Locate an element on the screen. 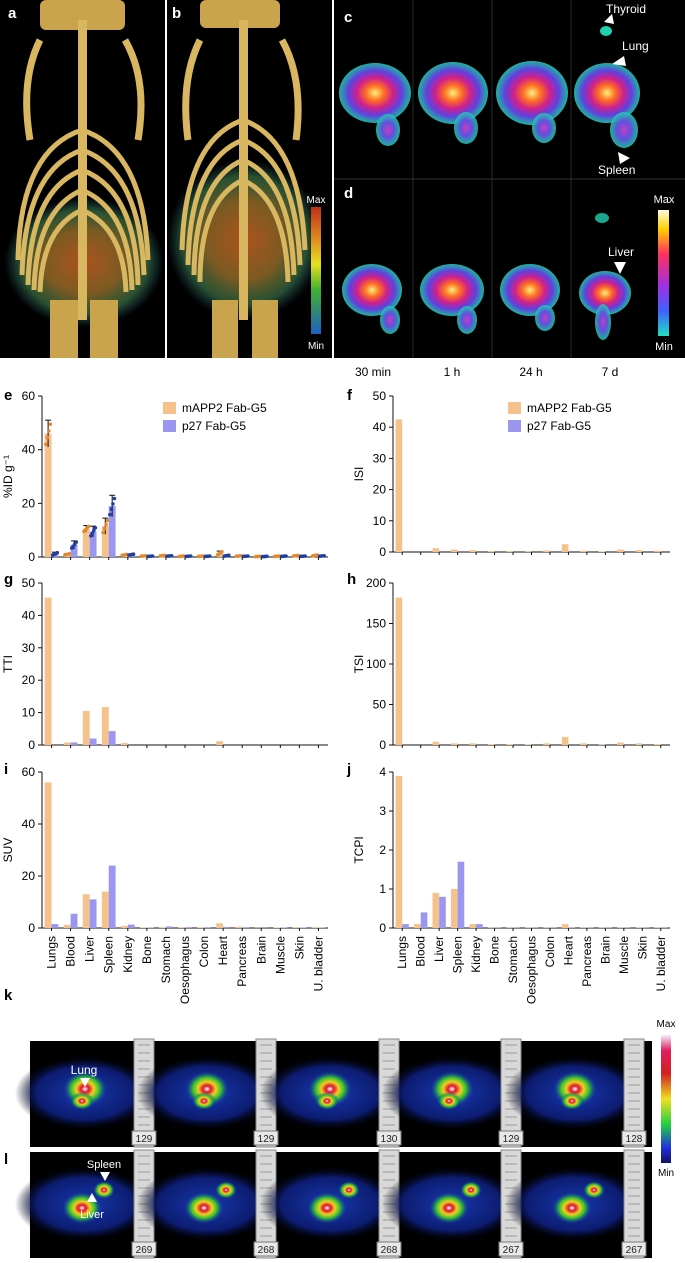 This screenshot has width=685, height=1263. gamma-liver-hotspot is located at coordinates (327, 1208).